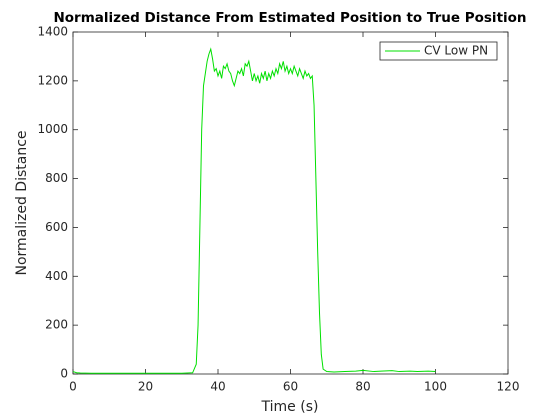  What do you see at coordinates (56, 178) in the screenshot?
I see `y-tick-label: 800` at bounding box center [56, 178].